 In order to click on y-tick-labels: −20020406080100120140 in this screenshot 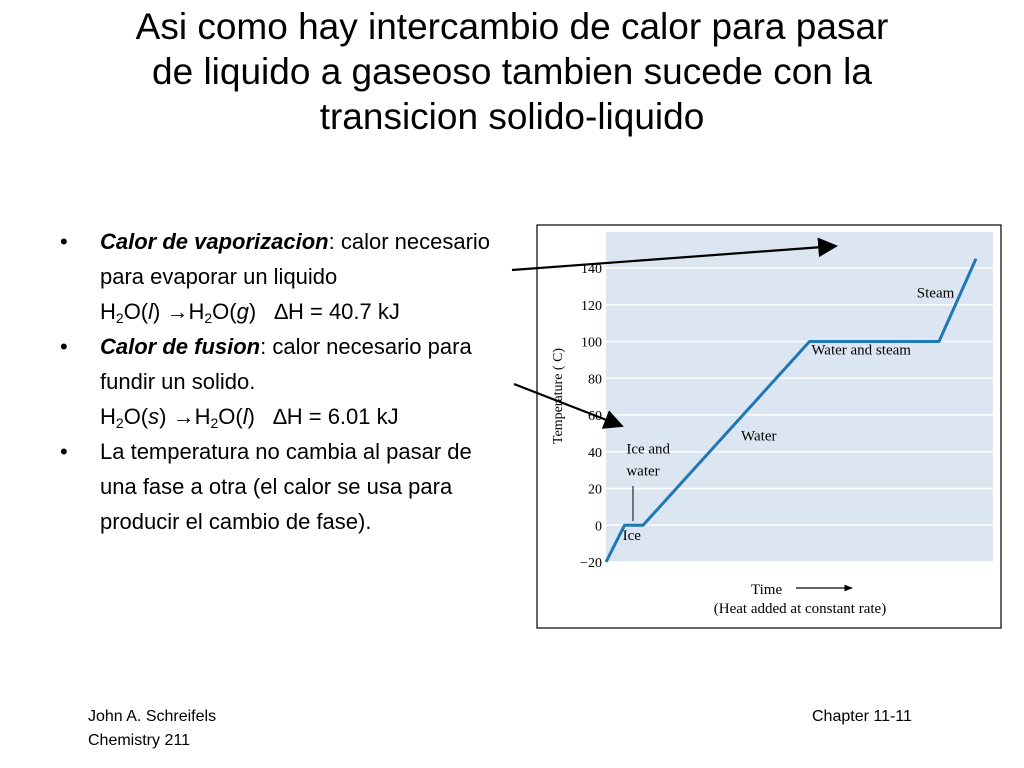, I will do `click(591, 416)`.